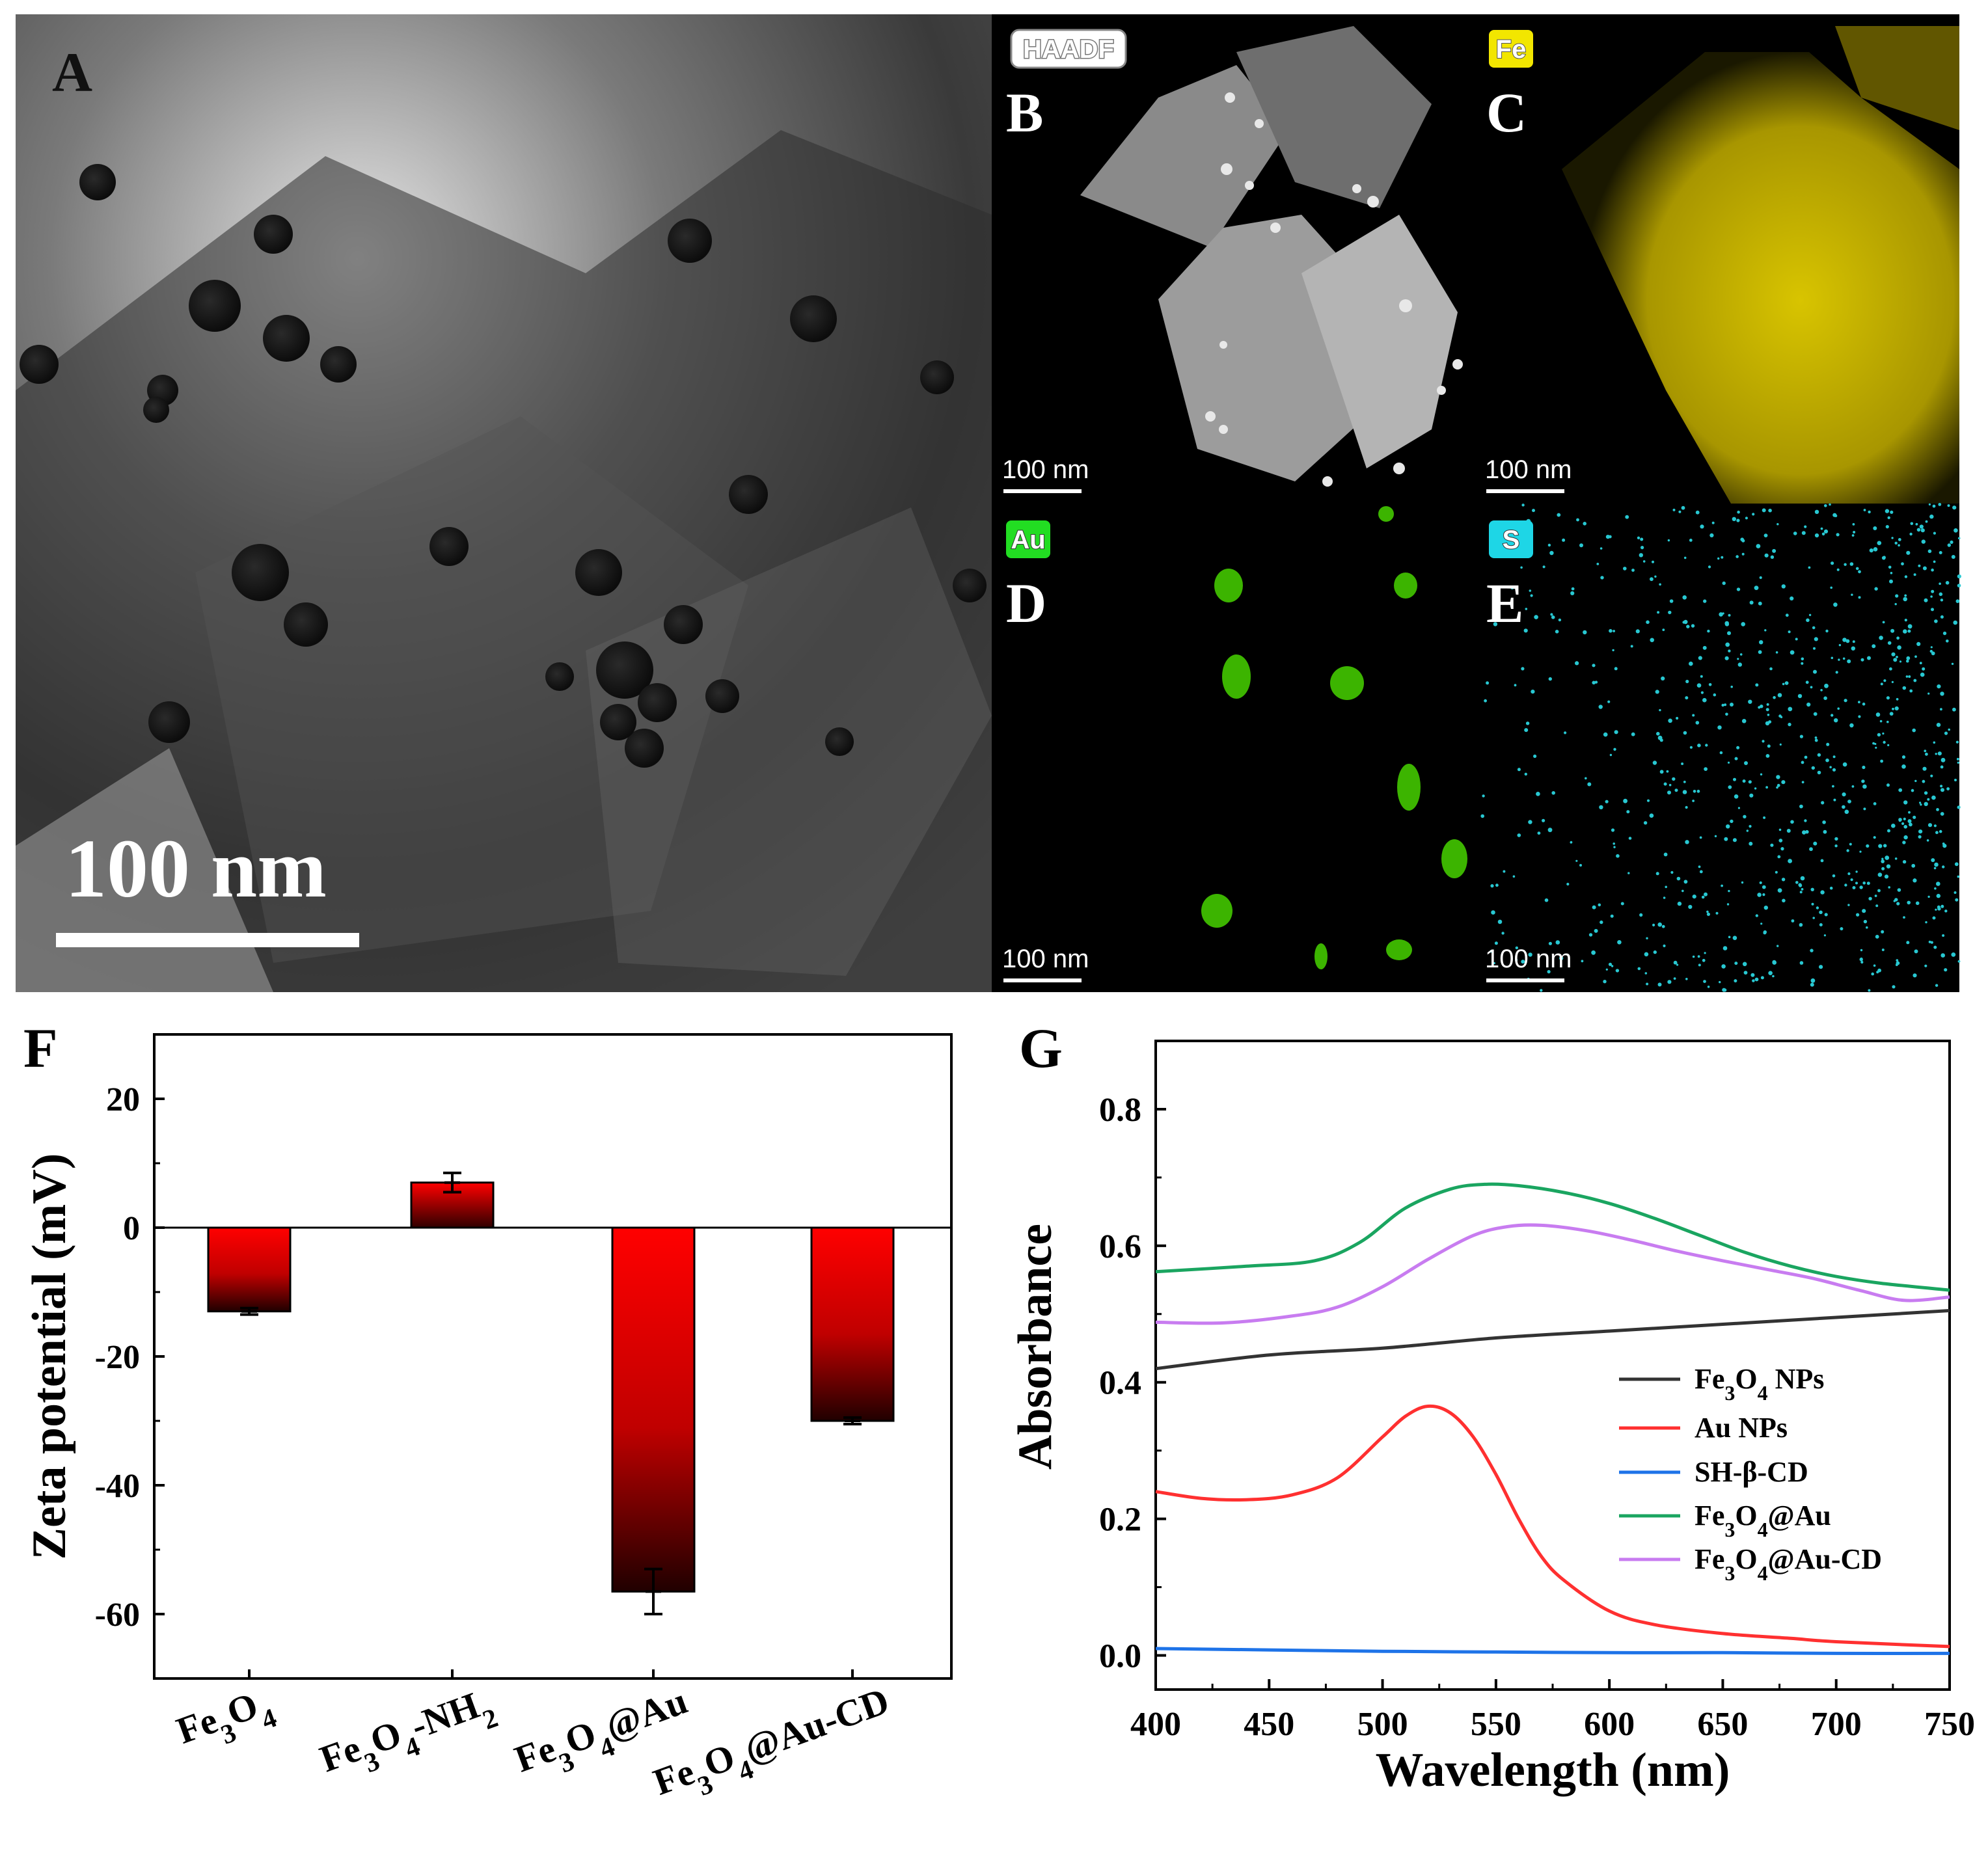  Describe the element at coordinates (1897, 78) in the screenshot. I see `fe-map-signal` at that location.